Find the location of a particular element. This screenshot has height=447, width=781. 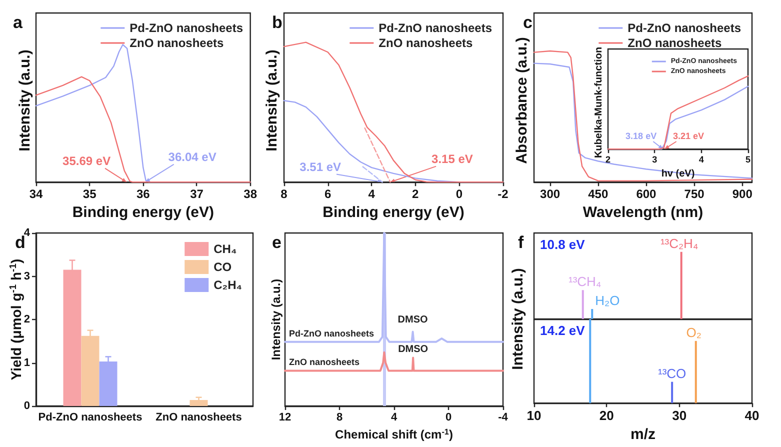

y-tick-label: 1 is located at coordinates (27, 362).